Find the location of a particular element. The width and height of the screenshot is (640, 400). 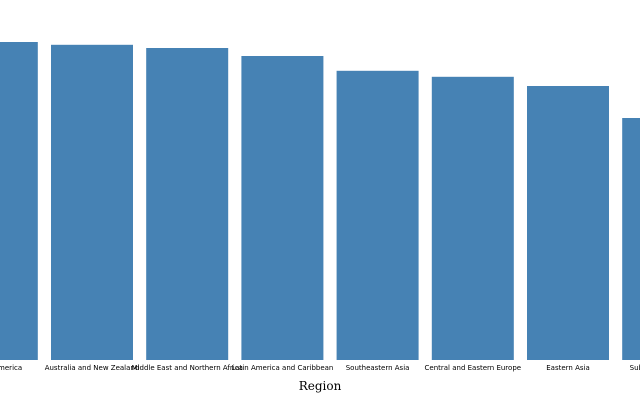

x-tick-label: Central and Eastern Europe is located at coordinates (473, 368).